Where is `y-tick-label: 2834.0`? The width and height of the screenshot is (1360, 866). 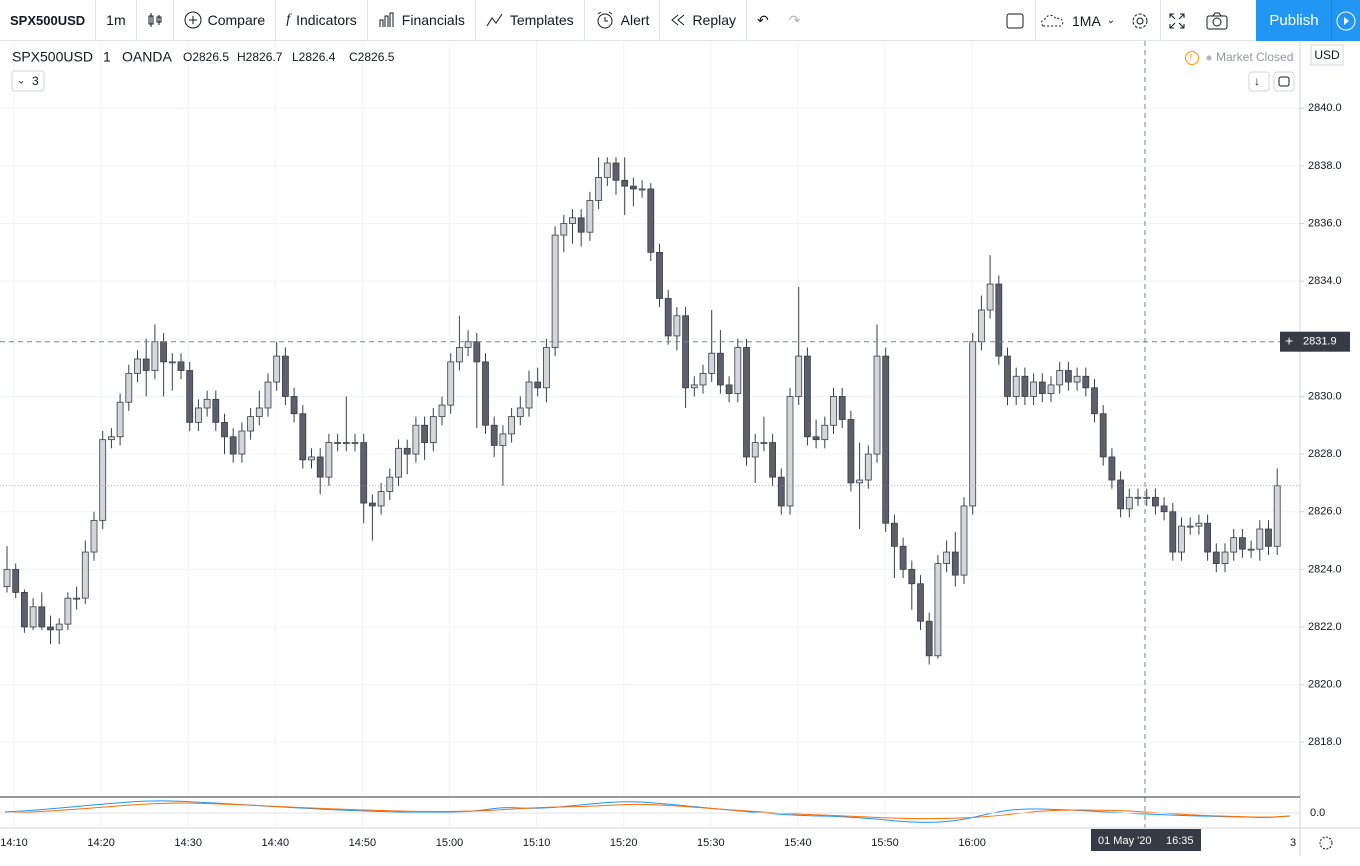 y-tick-label: 2834.0 is located at coordinates (1325, 281).